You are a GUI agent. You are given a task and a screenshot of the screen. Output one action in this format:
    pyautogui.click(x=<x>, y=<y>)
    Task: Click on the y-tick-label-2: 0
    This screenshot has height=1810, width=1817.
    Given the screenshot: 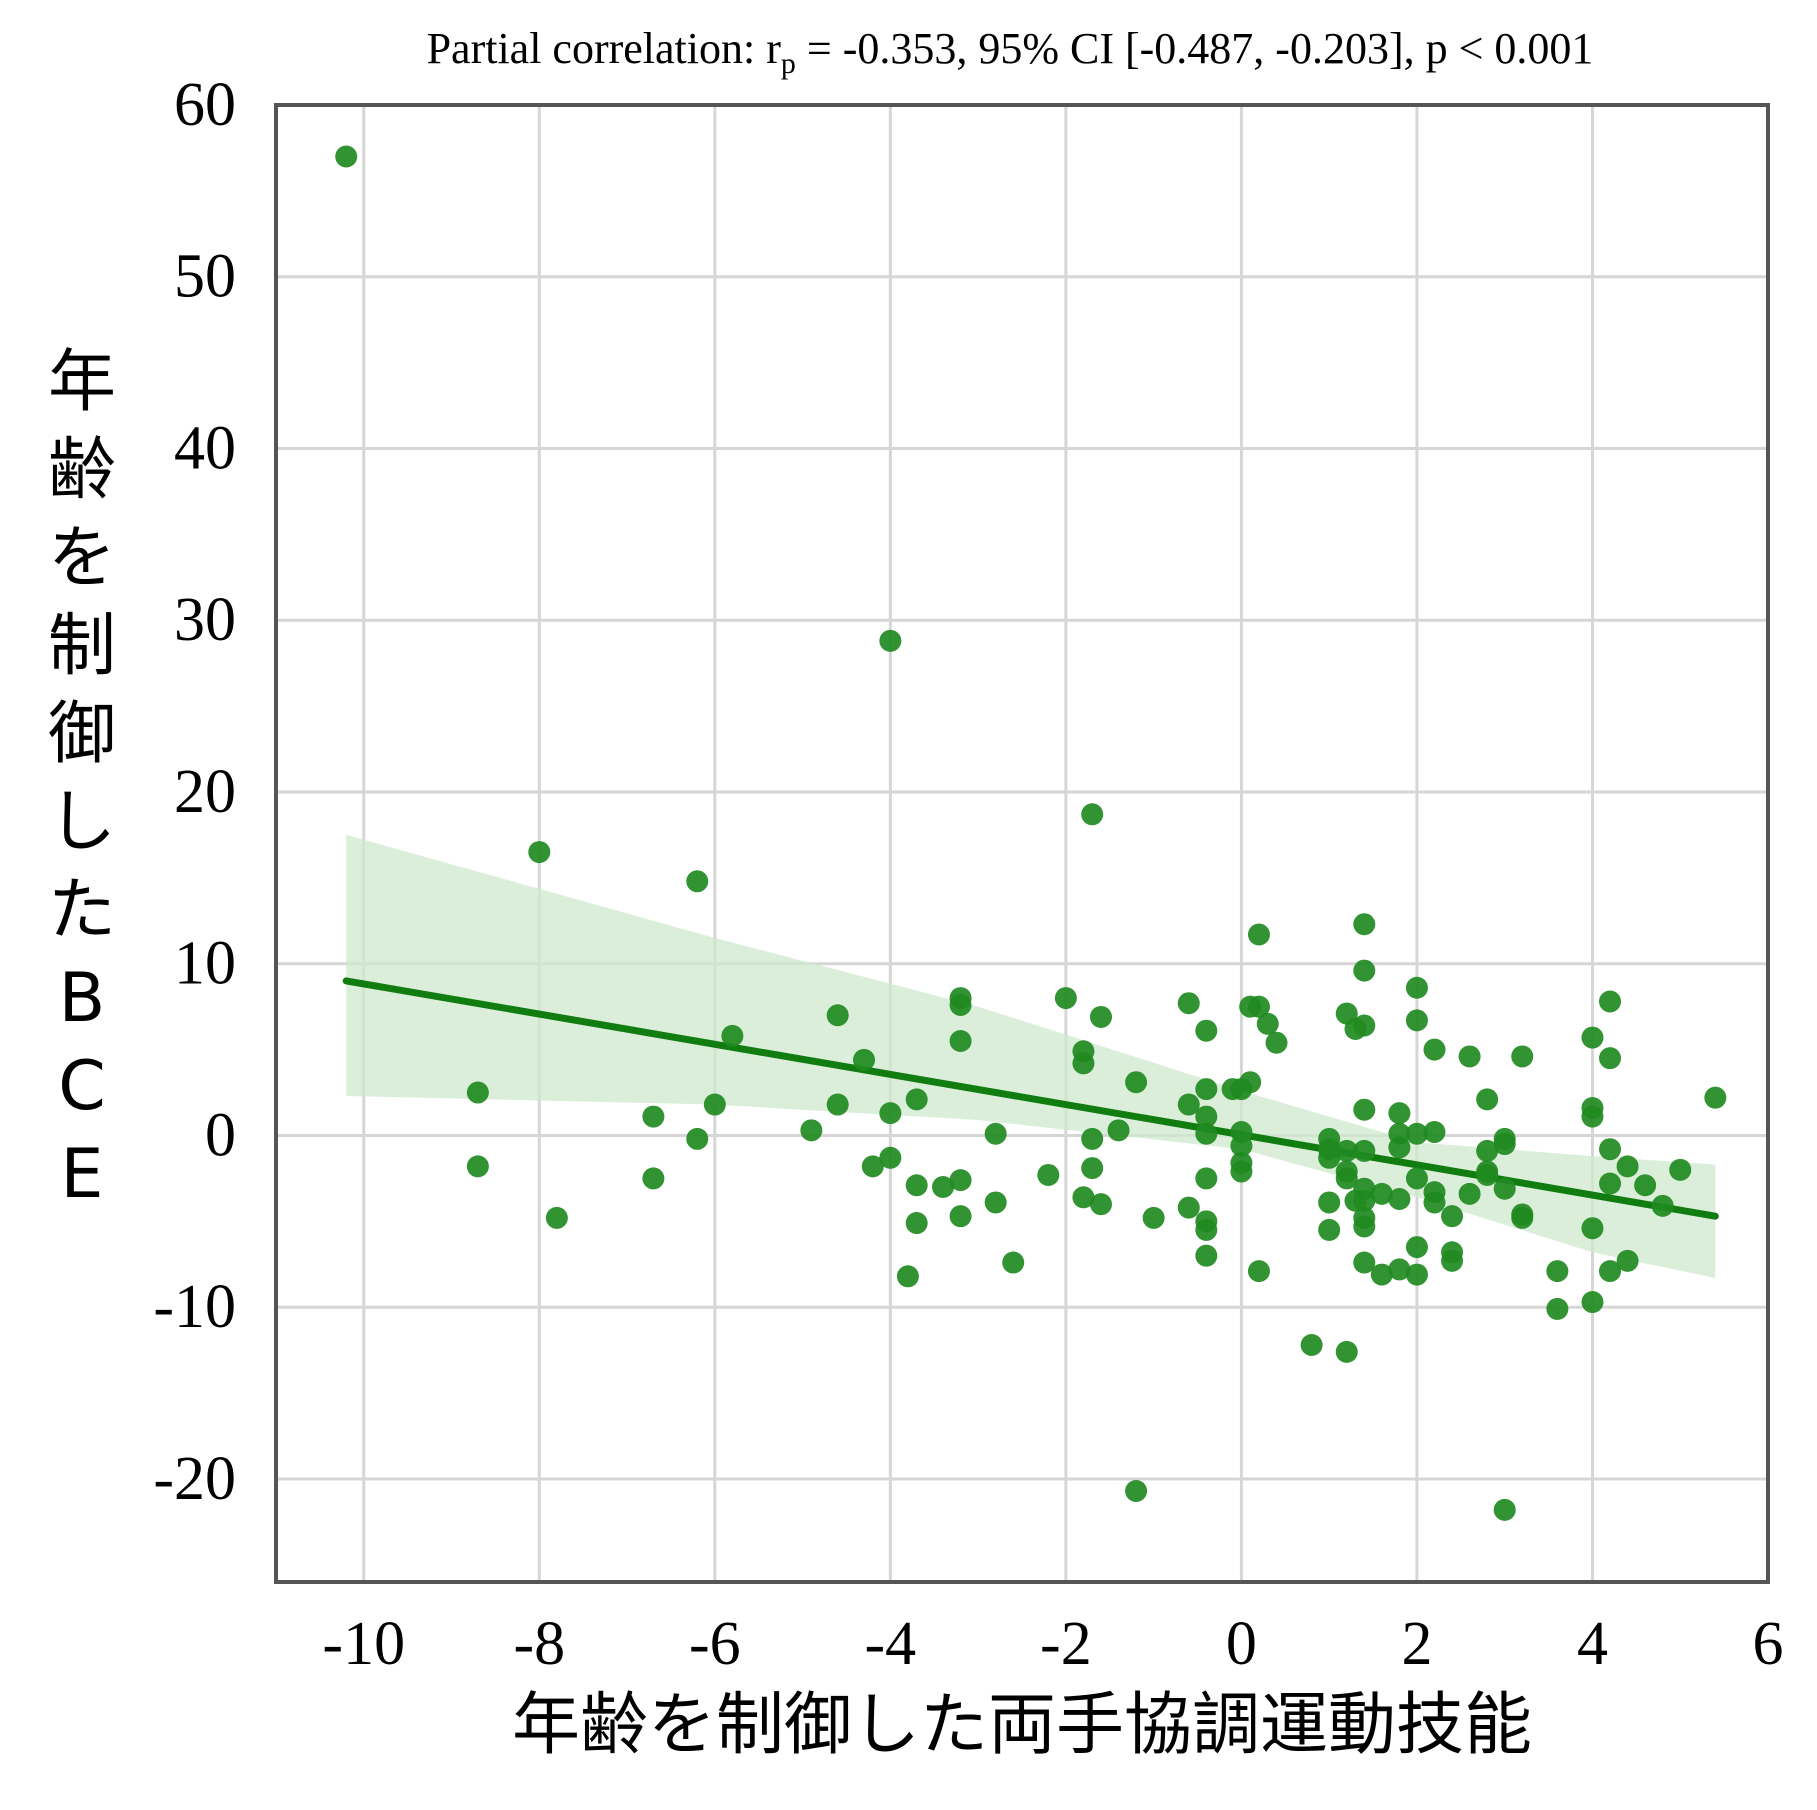 What is the action you would take?
    pyautogui.click(x=220, y=1135)
    